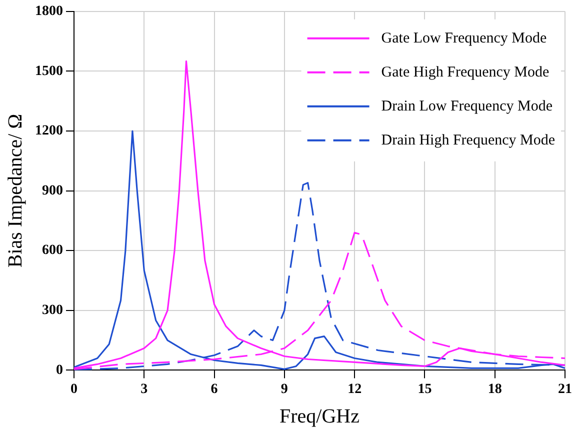  Describe the element at coordinates (52, 310) in the screenshot. I see `y-tick-label: 300` at that location.